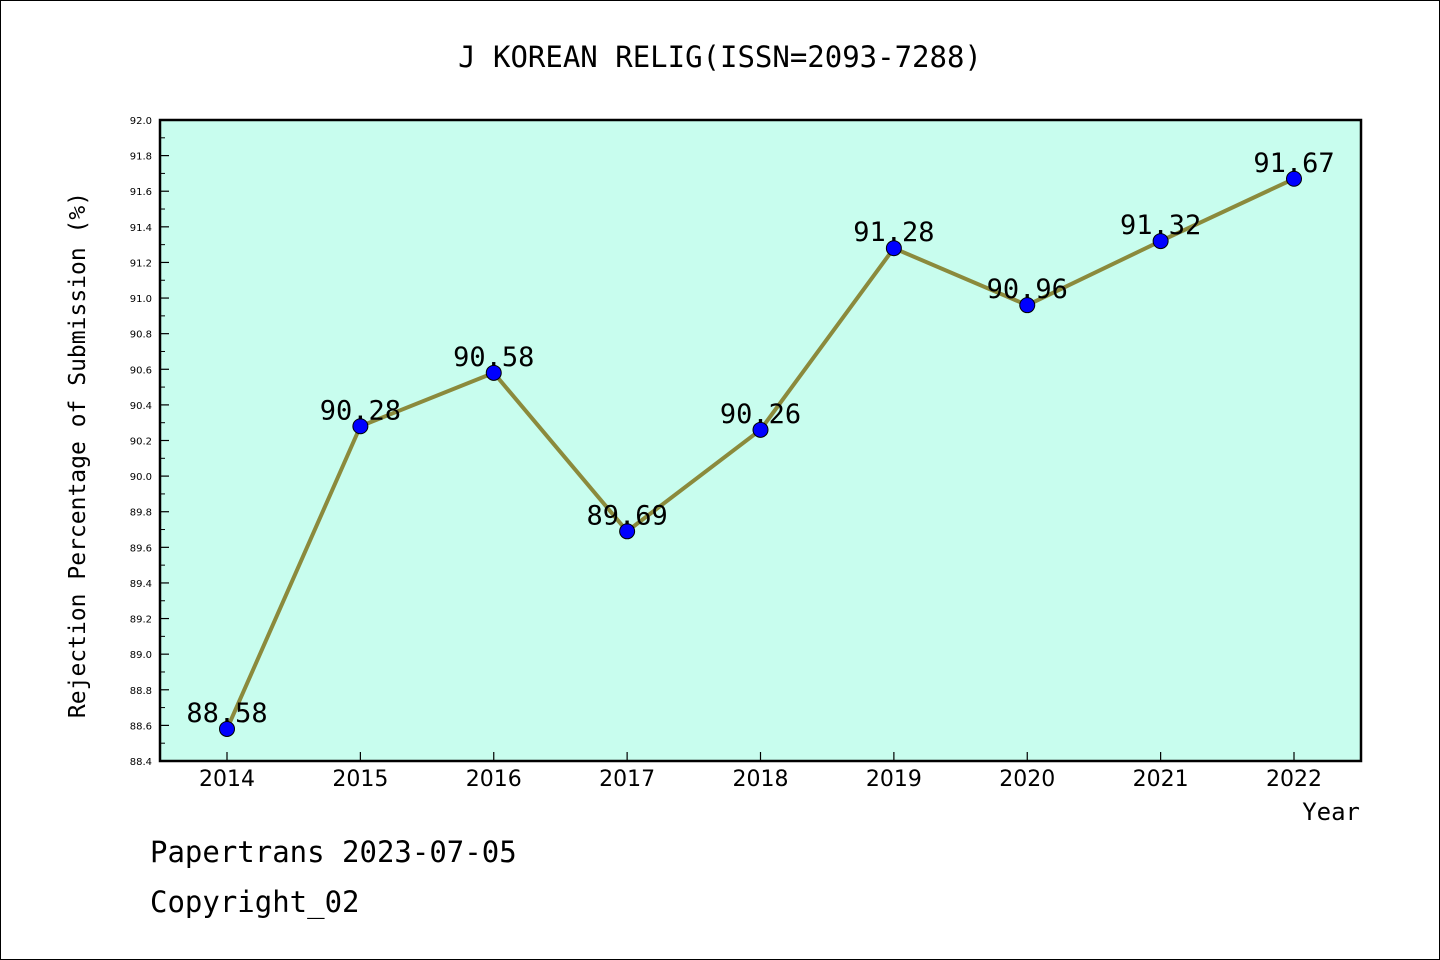 Image resolution: width=1440 pixels, height=960 pixels. What do you see at coordinates (141, 442) in the screenshot?
I see `y-tick-label: 90.2` at bounding box center [141, 442].